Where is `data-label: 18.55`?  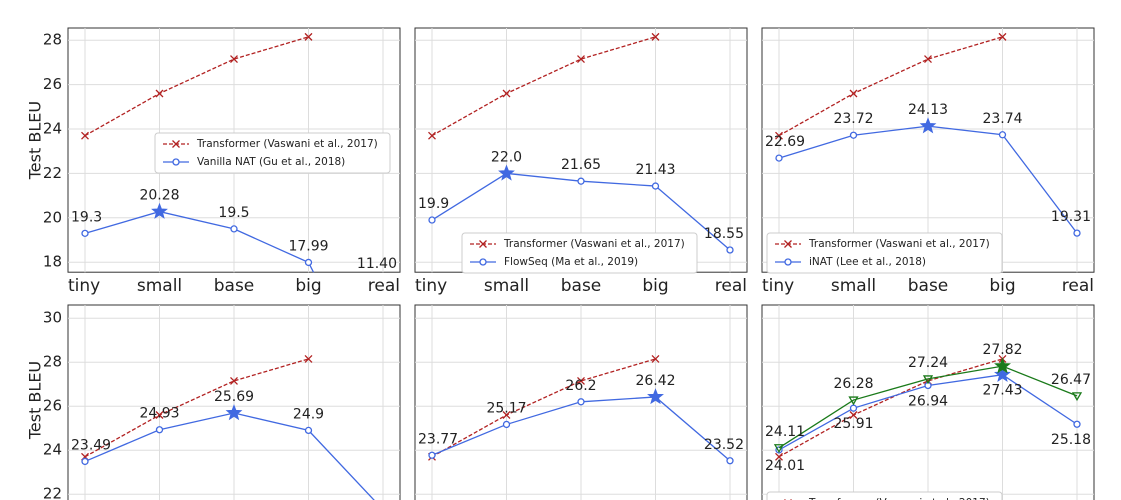 data-label: 18.55 is located at coordinates (724, 234).